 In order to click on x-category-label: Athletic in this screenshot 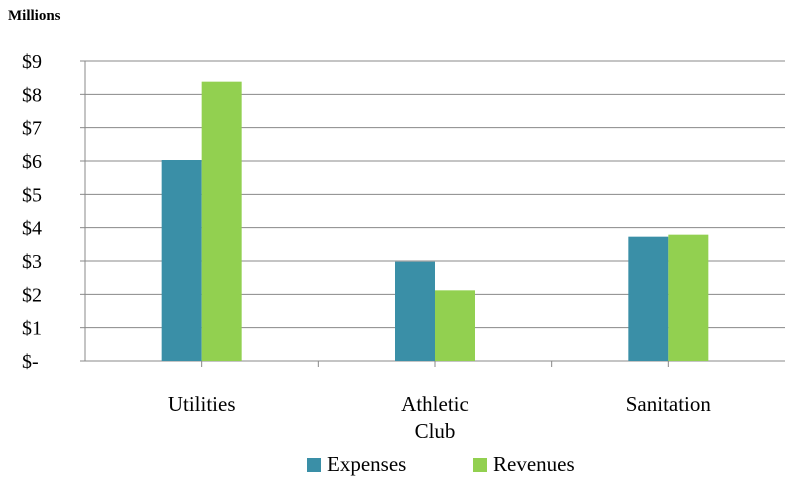, I will do `click(435, 404)`.